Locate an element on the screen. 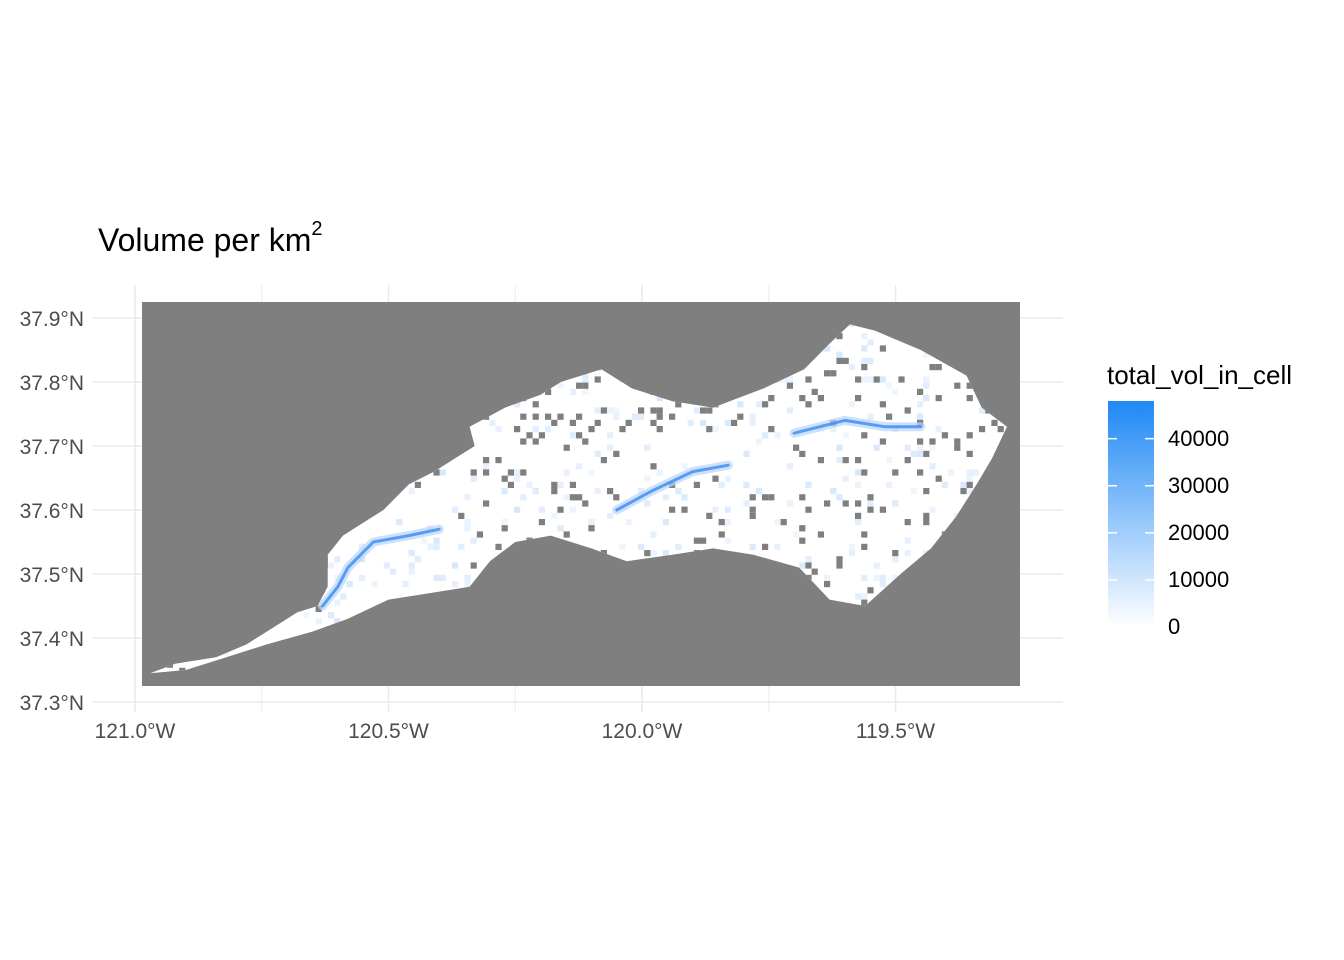 Image resolution: width=1344 pixels, height=960 pixels. legend-label: 10000 is located at coordinates (1199, 579).